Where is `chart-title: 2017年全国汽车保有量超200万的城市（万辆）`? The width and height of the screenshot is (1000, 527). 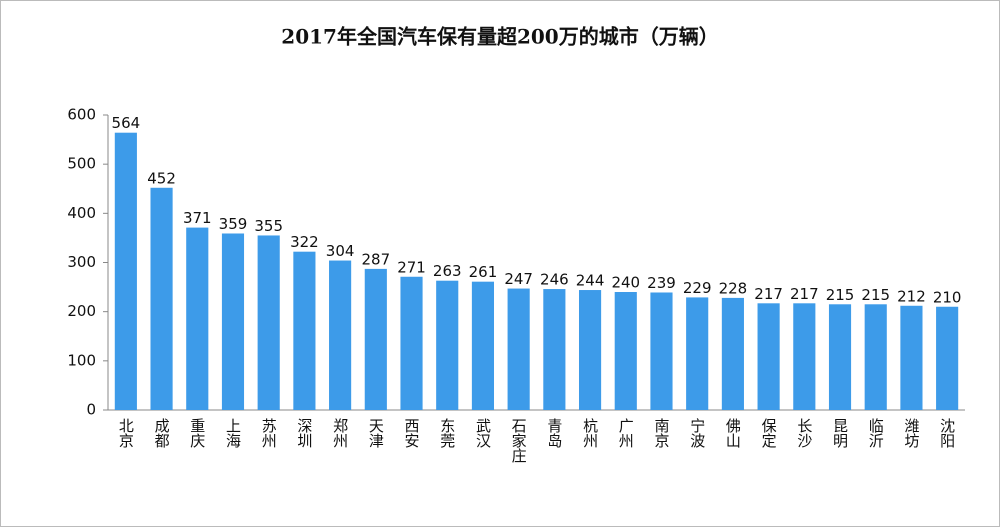
chart-title: 2017年全国汽车保有量超200万的城市（万辆） is located at coordinates (499, 37).